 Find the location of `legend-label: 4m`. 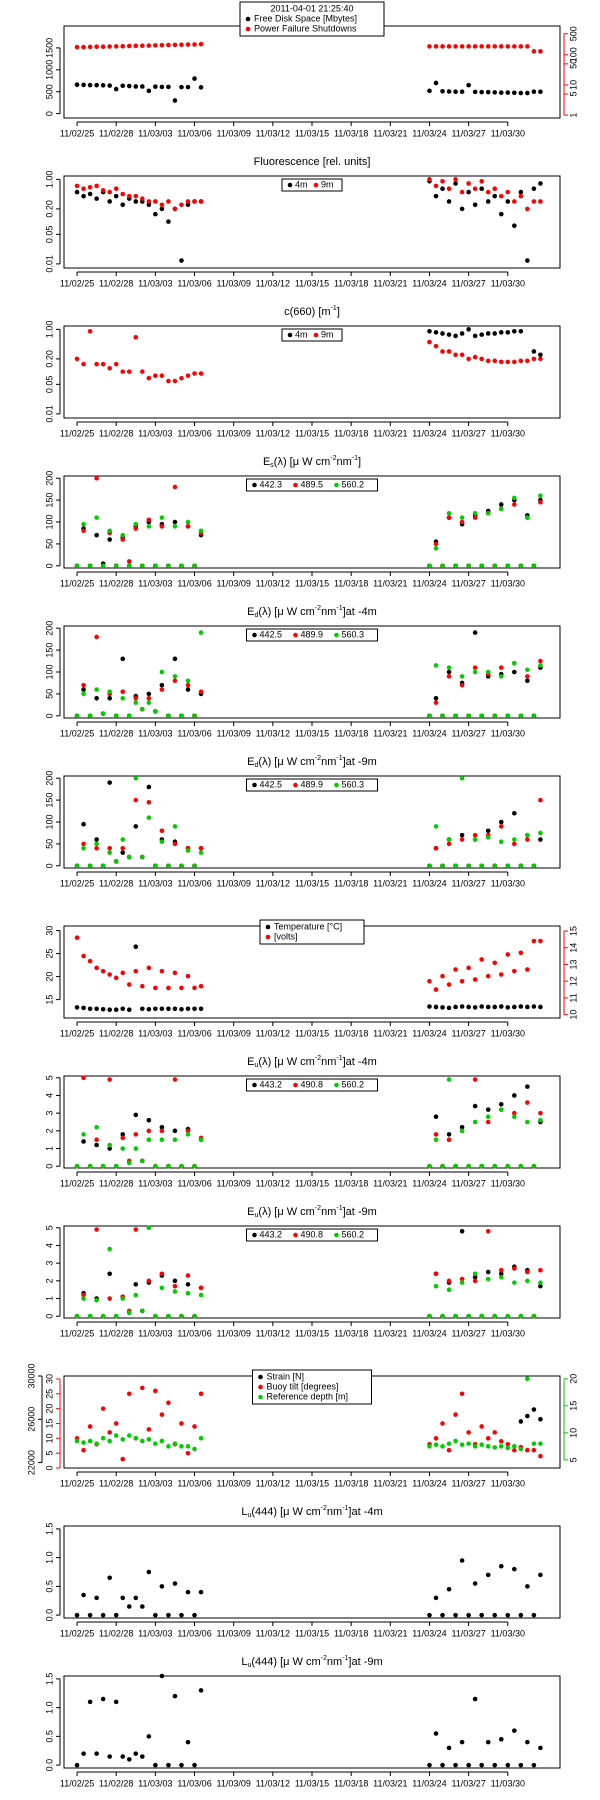

legend-label: 4m is located at coordinates (301, 334).